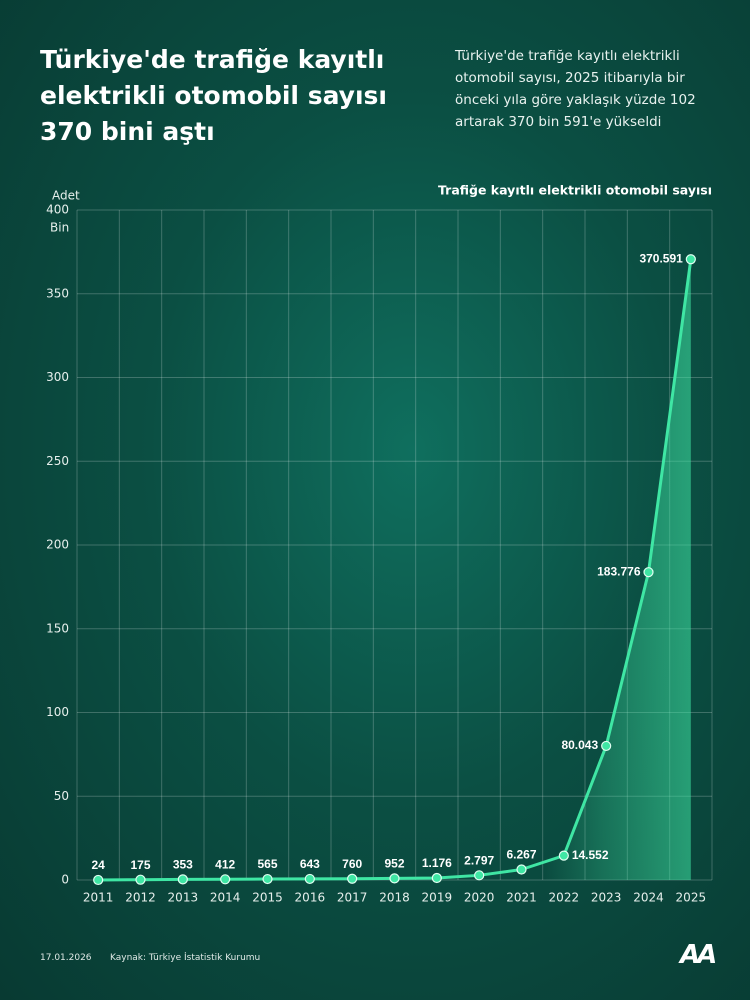 Image resolution: width=750 pixels, height=1000 pixels. What do you see at coordinates (648, 898) in the screenshot?
I see `x-tick-label: 2024` at bounding box center [648, 898].